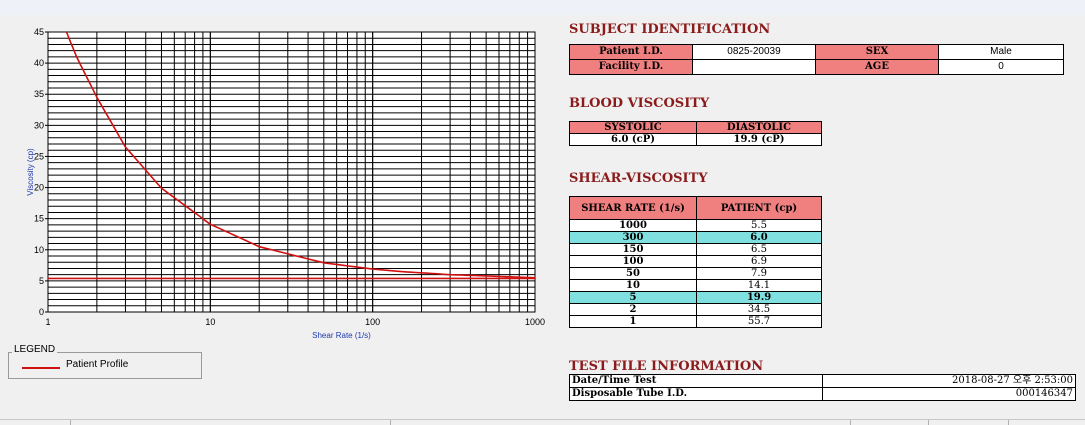 This screenshot has width=1085, height=425. What do you see at coordinates (633, 309) in the screenshot?
I see `shear-rate-cell: 2` at bounding box center [633, 309].